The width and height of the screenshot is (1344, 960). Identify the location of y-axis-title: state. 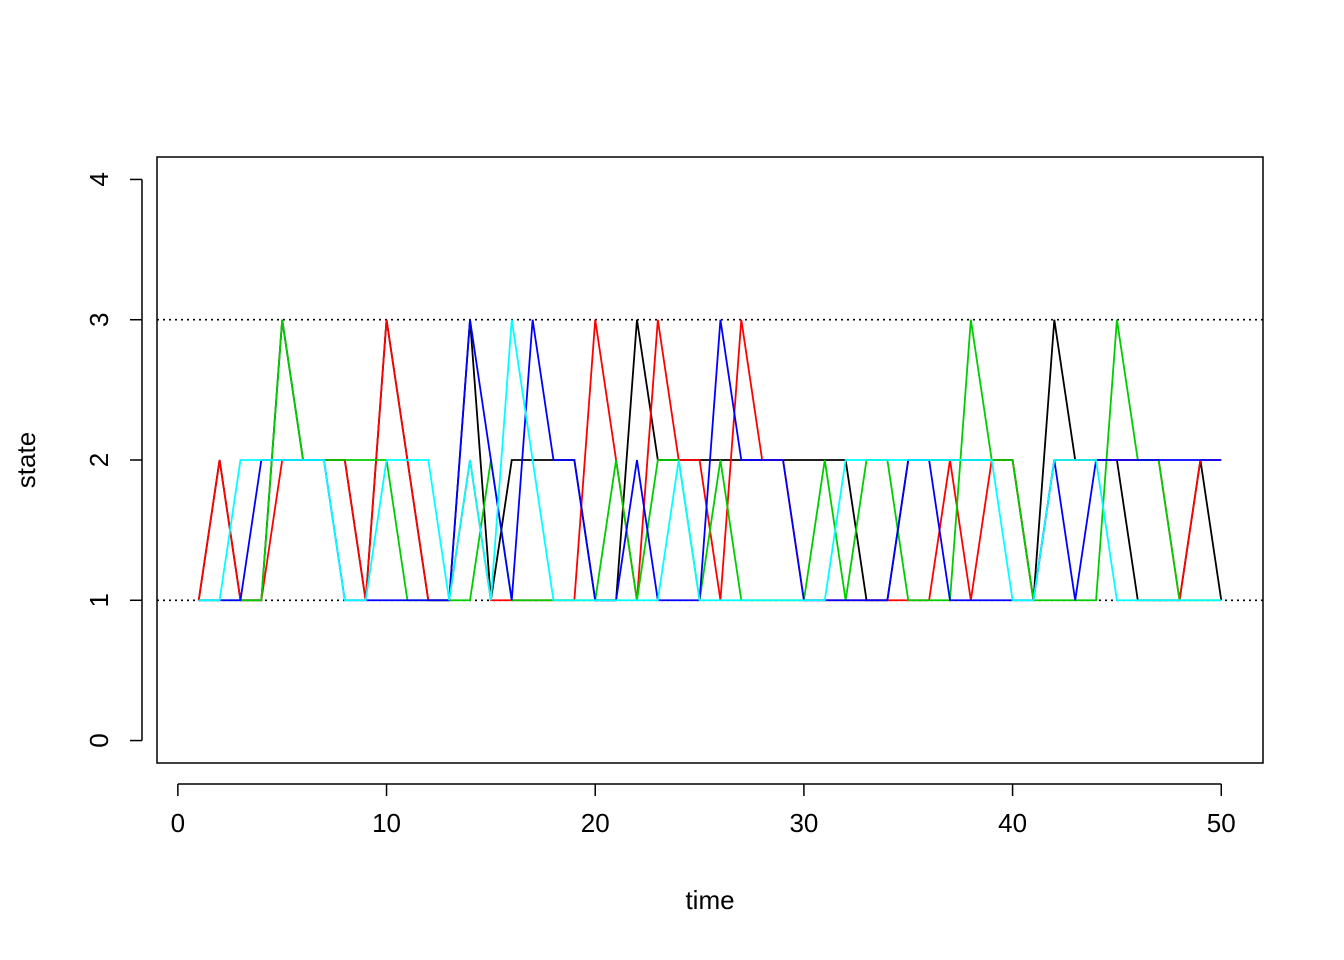
(26, 460).